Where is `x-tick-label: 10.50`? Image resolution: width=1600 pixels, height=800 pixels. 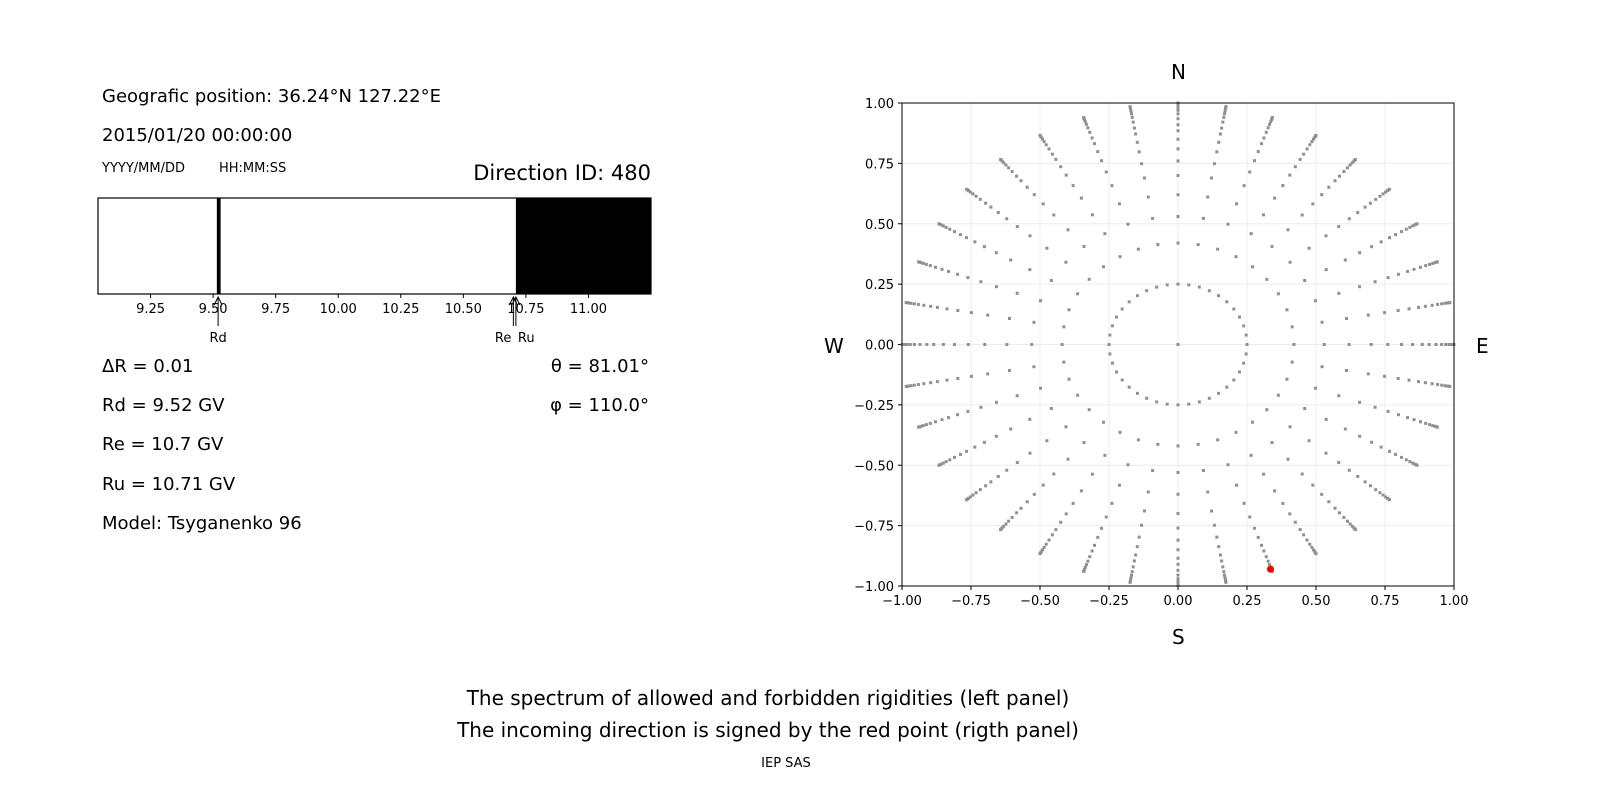 x-tick-label: 10.50 is located at coordinates (463, 309).